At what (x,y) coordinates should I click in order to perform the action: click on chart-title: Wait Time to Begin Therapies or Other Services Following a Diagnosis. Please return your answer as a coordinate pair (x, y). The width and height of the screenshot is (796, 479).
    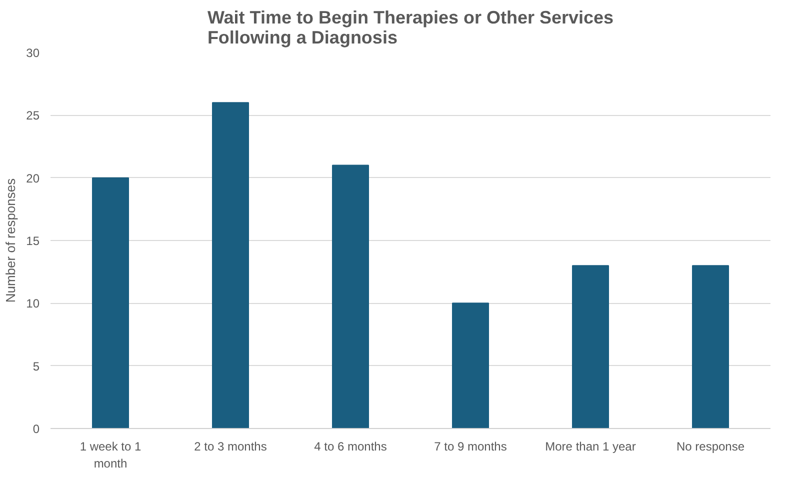
    Looking at the image, I should click on (410, 28).